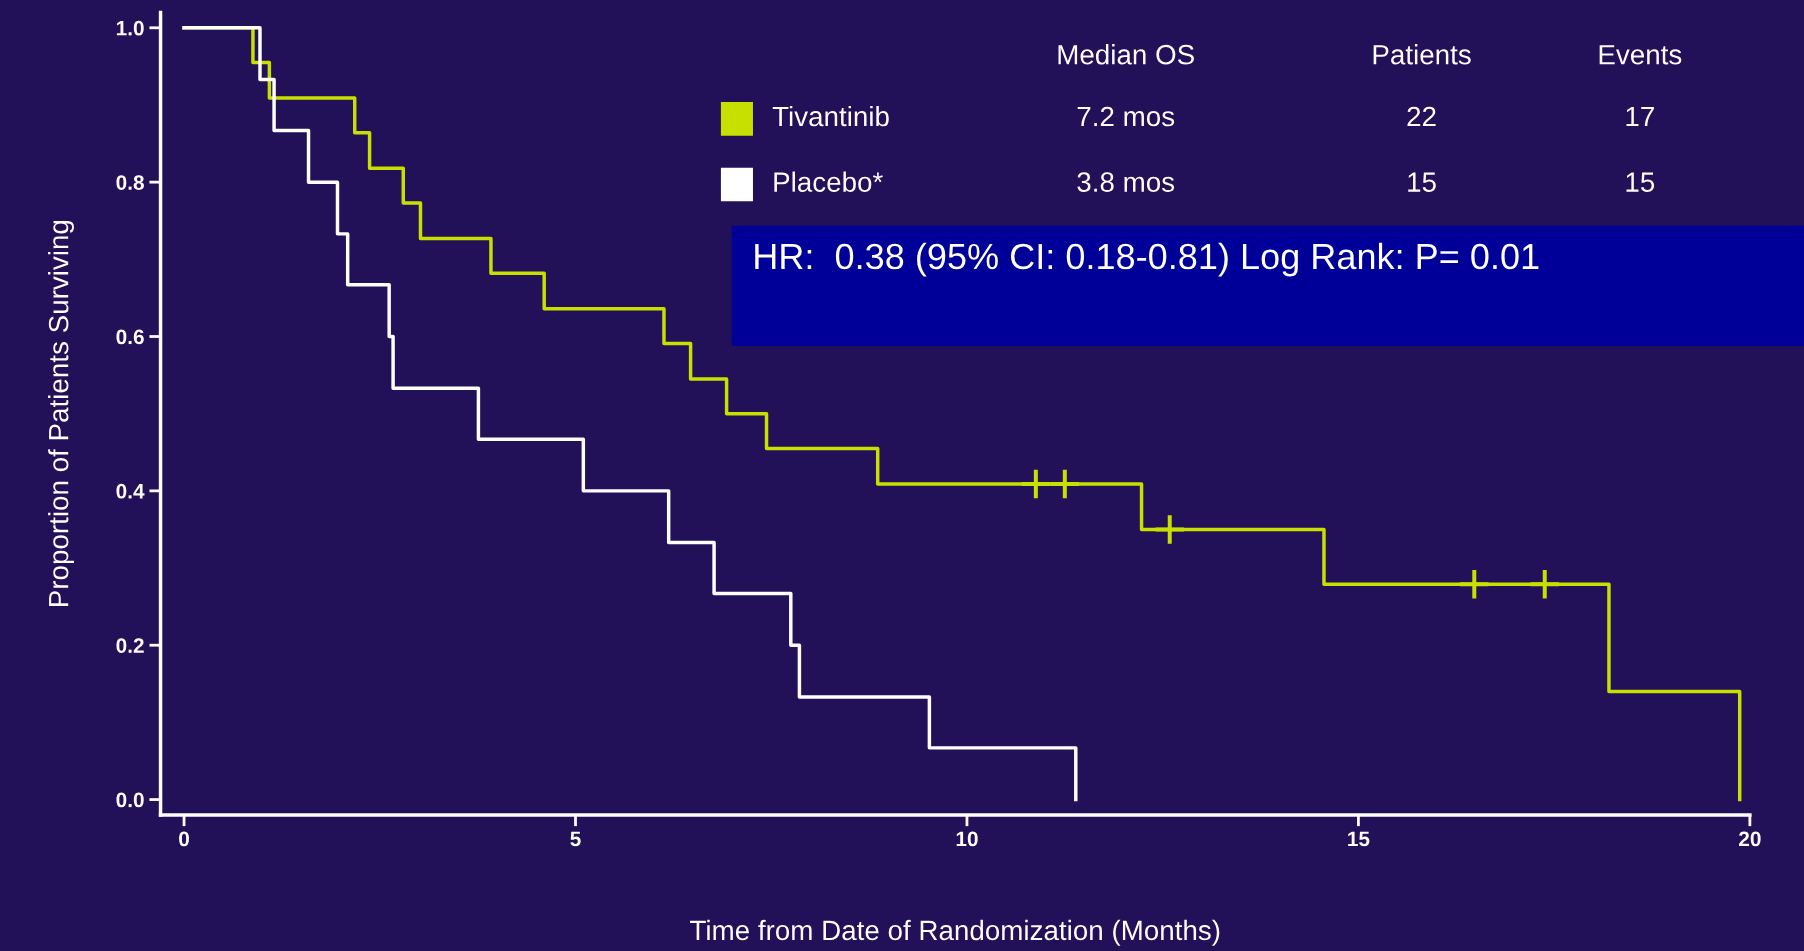 The height and width of the screenshot is (951, 1804). Describe the element at coordinates (130, 182) in the screenshot. I see `y-tick-label: 0.8` at that location.